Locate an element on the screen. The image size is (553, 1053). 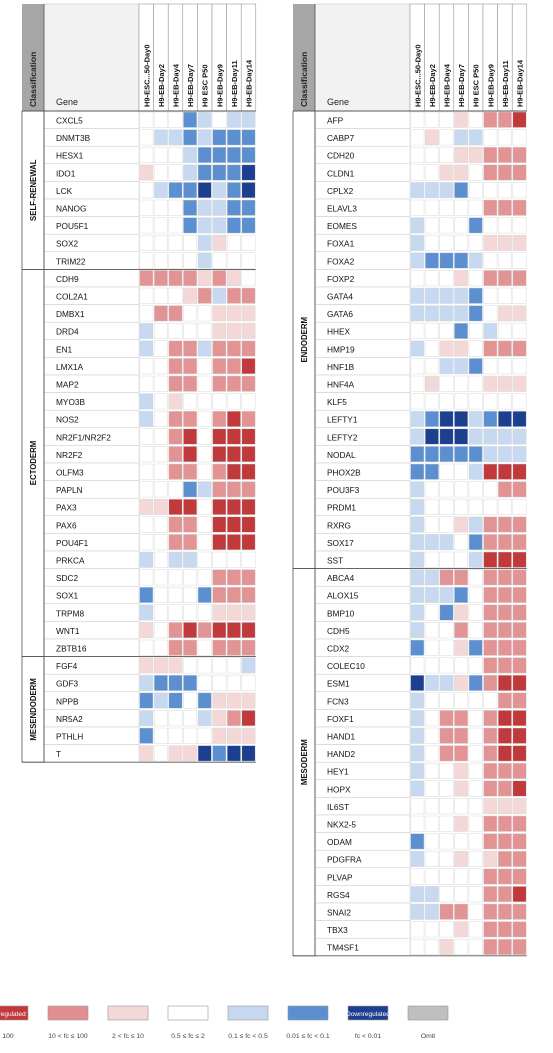
right-gene-name: HAND1 is located at coordinates (341, 737).